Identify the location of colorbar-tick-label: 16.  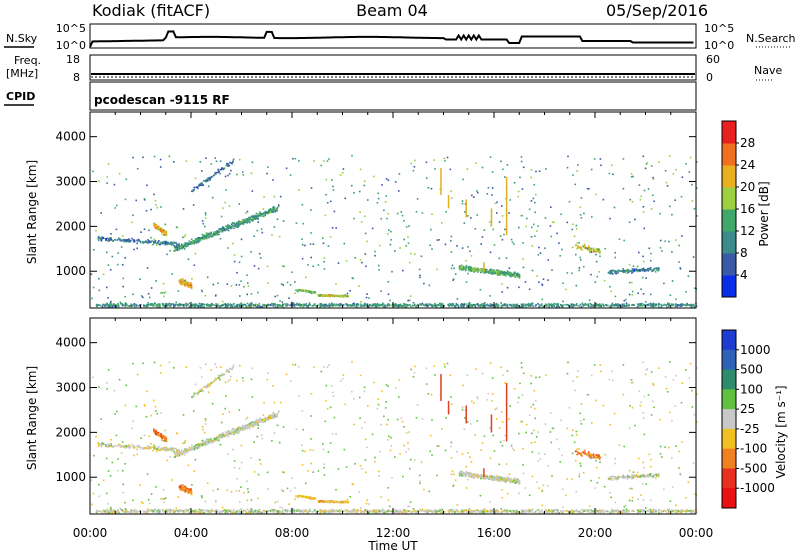
(747, 209).